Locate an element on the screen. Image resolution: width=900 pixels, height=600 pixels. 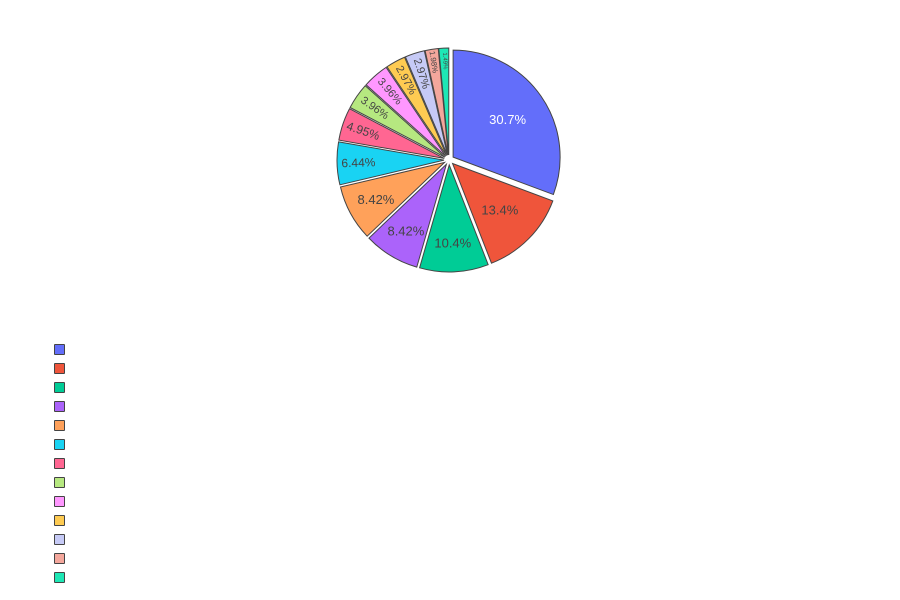
legend is located at coordinates (62, 463).